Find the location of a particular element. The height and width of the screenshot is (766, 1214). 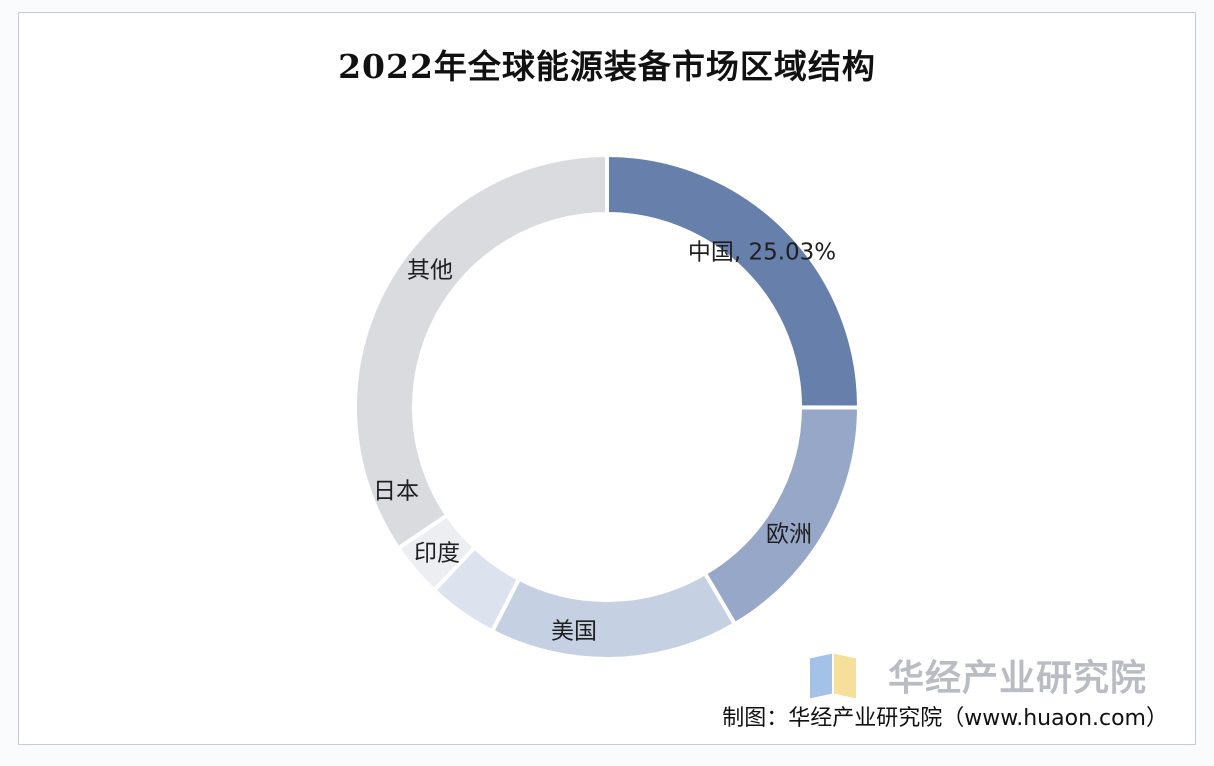

slice-label-4: 日本 is located at coordinates (396, 492).